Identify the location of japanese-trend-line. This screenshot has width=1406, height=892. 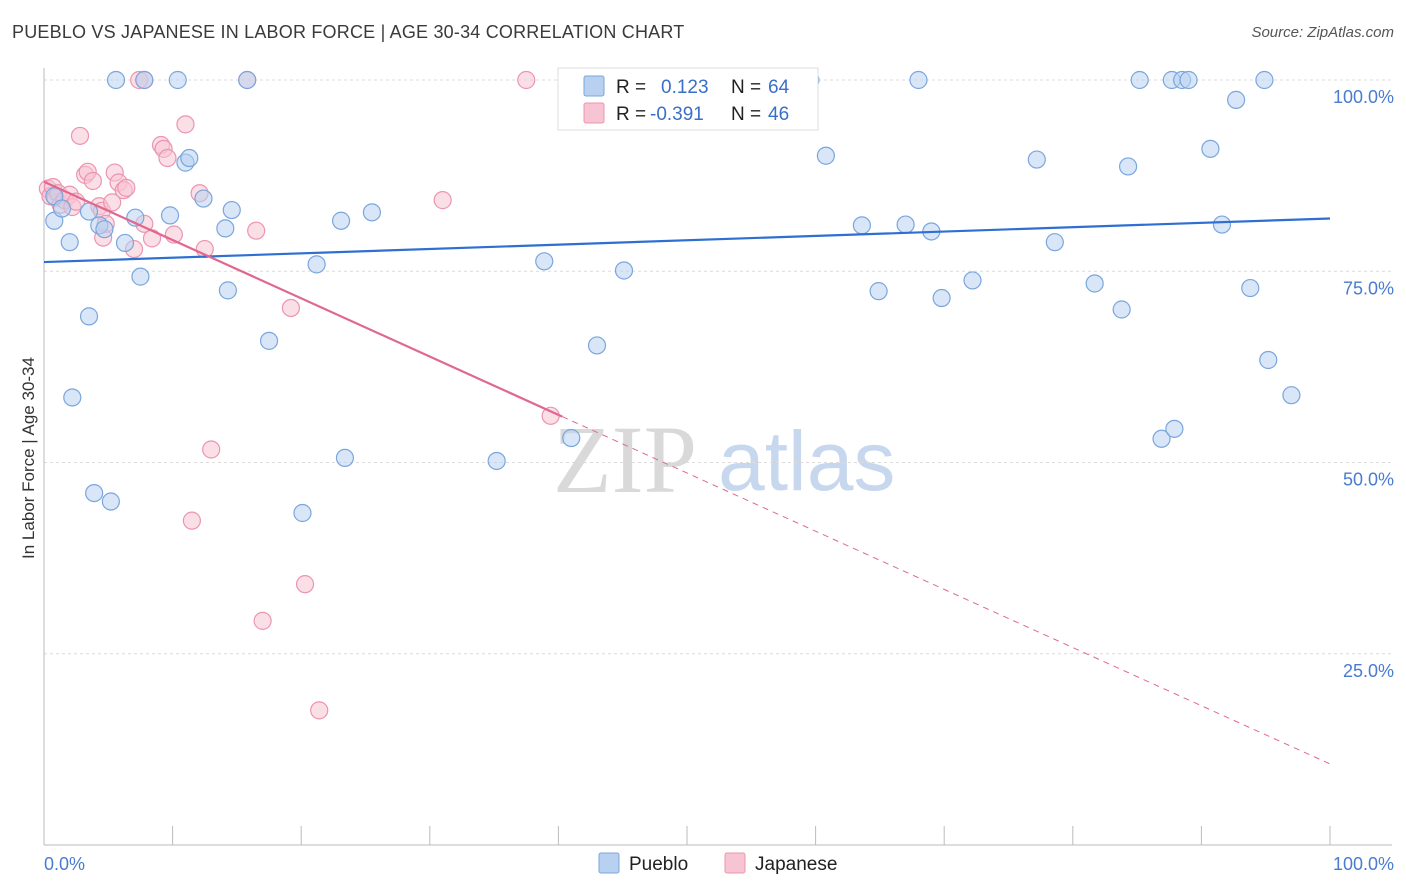
(303, 299).